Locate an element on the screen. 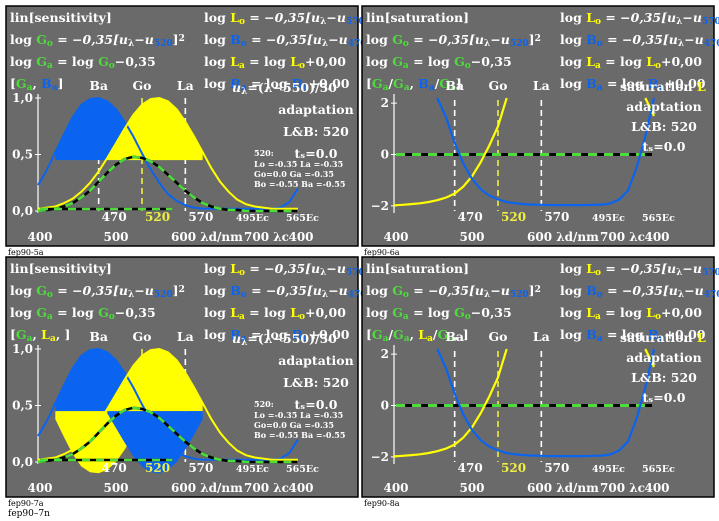 This screenshot has height=521, width=719. formula-run: saturation is located at coordinates (658, 86).